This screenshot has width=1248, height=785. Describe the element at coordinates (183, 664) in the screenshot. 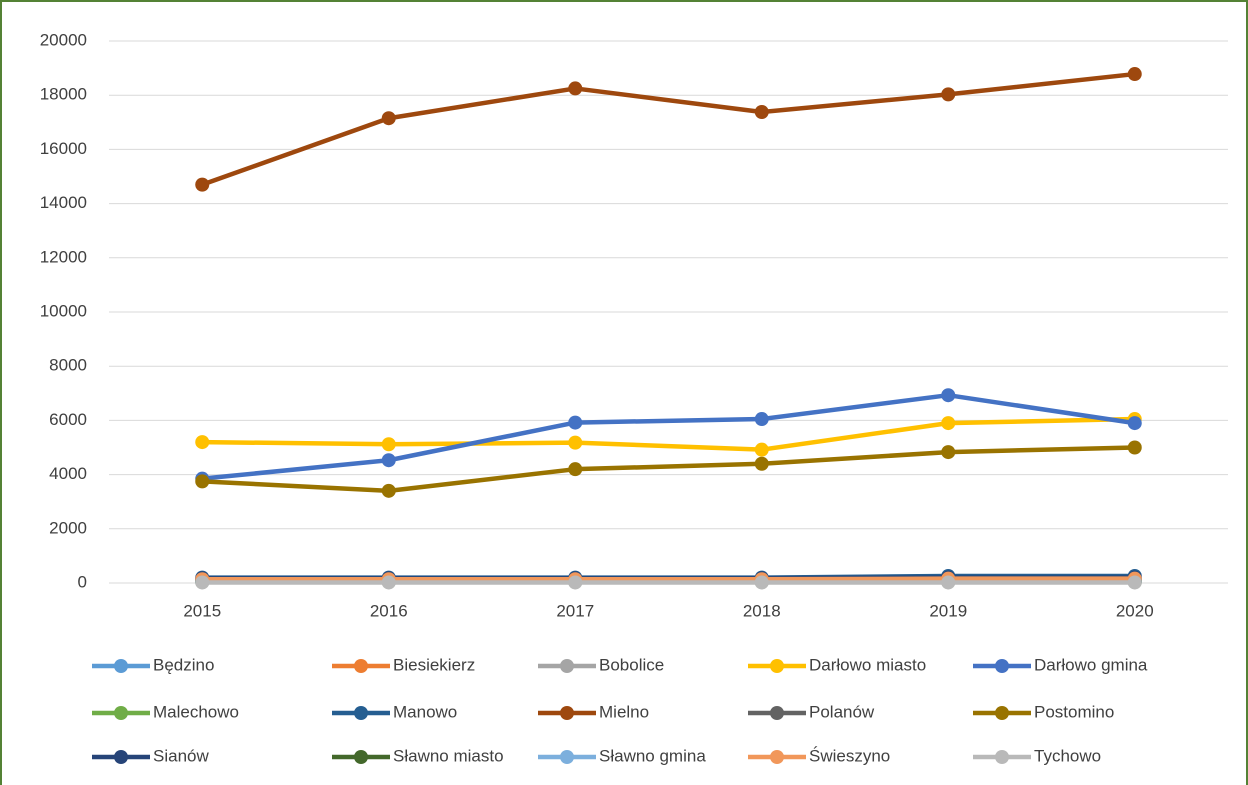

I see `legend-label: Będzino` at that location.